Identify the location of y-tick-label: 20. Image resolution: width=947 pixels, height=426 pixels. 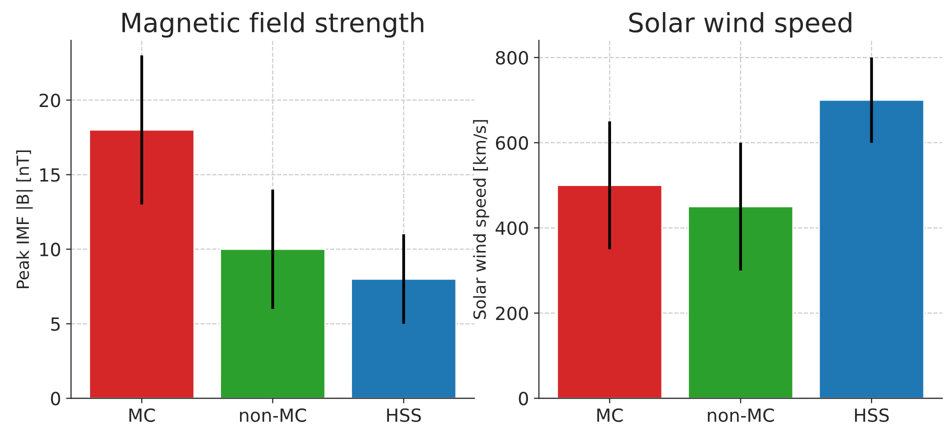
(50, 101).